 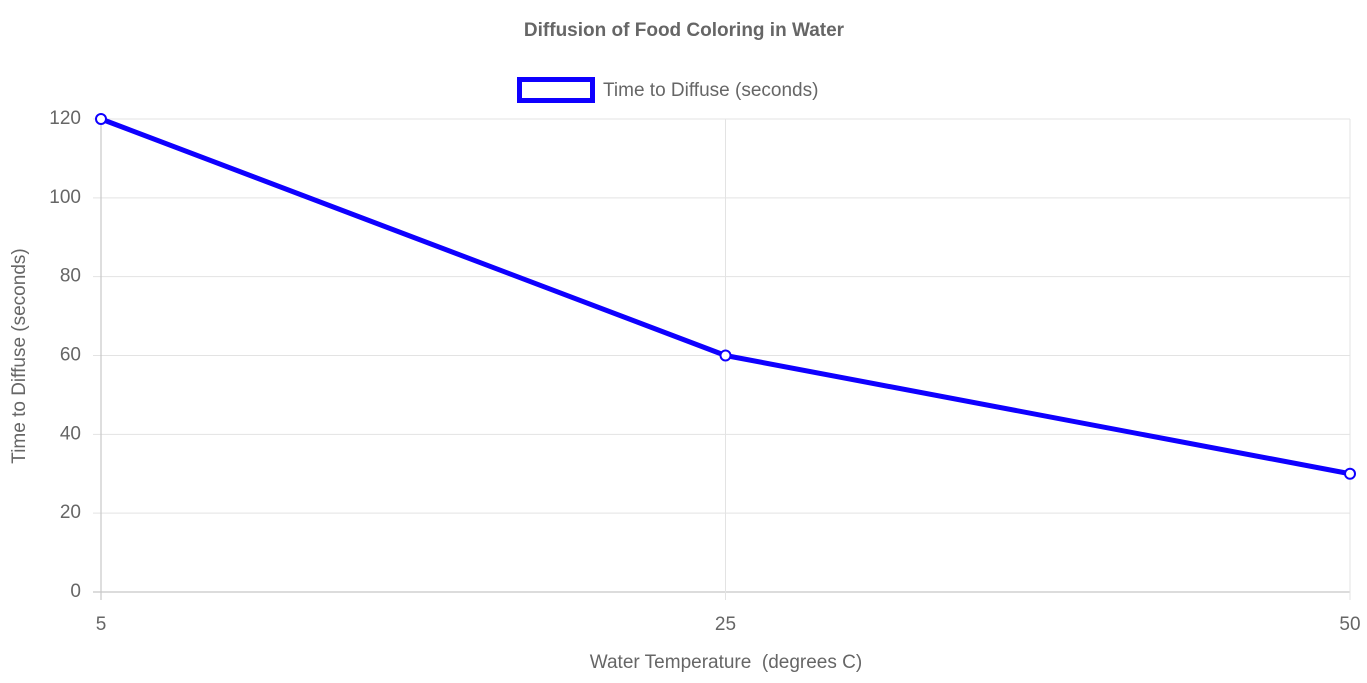 I want to click on y-tick-label: 20, so click(x=70, y=512).